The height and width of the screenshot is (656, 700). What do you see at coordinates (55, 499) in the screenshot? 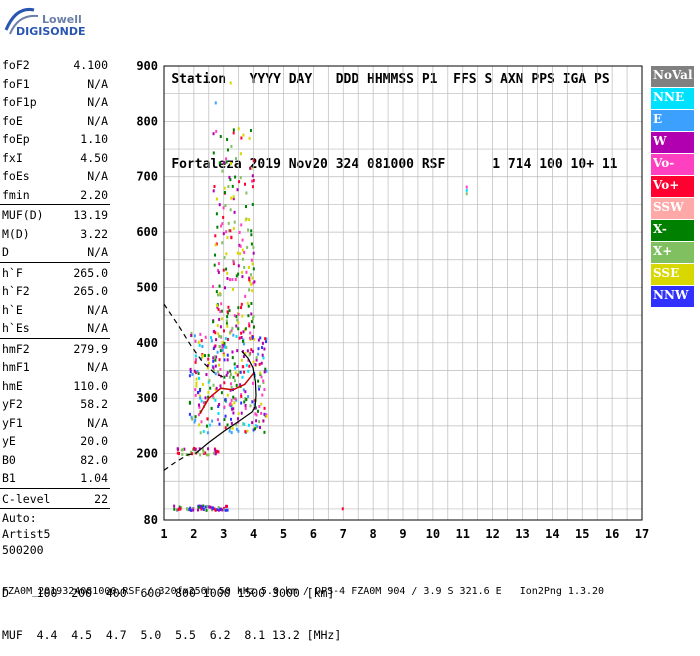
I see `param-row: C-level 22` at bounding box center [55, 499].